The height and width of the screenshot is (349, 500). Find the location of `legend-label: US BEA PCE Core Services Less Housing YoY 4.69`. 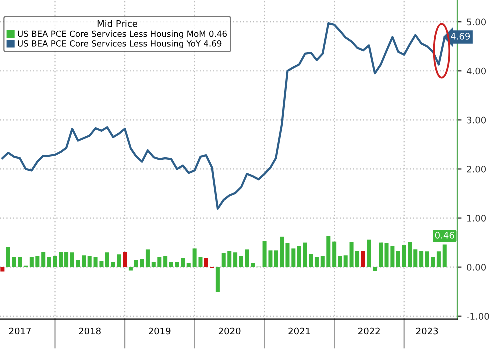

legend-label: US BEA PCE Core Services Less Housing YoY 4.69 is located at coordinates (120, 44).